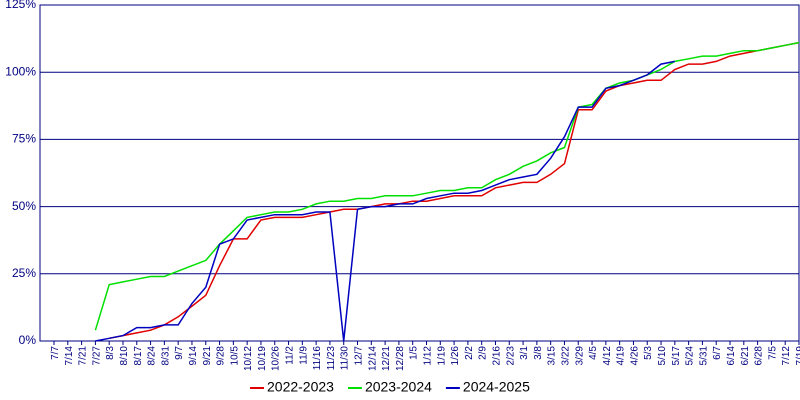 This screenshot has height=400, width=800. I want to click on x-tick-label: 11/16, so click(317, 358).